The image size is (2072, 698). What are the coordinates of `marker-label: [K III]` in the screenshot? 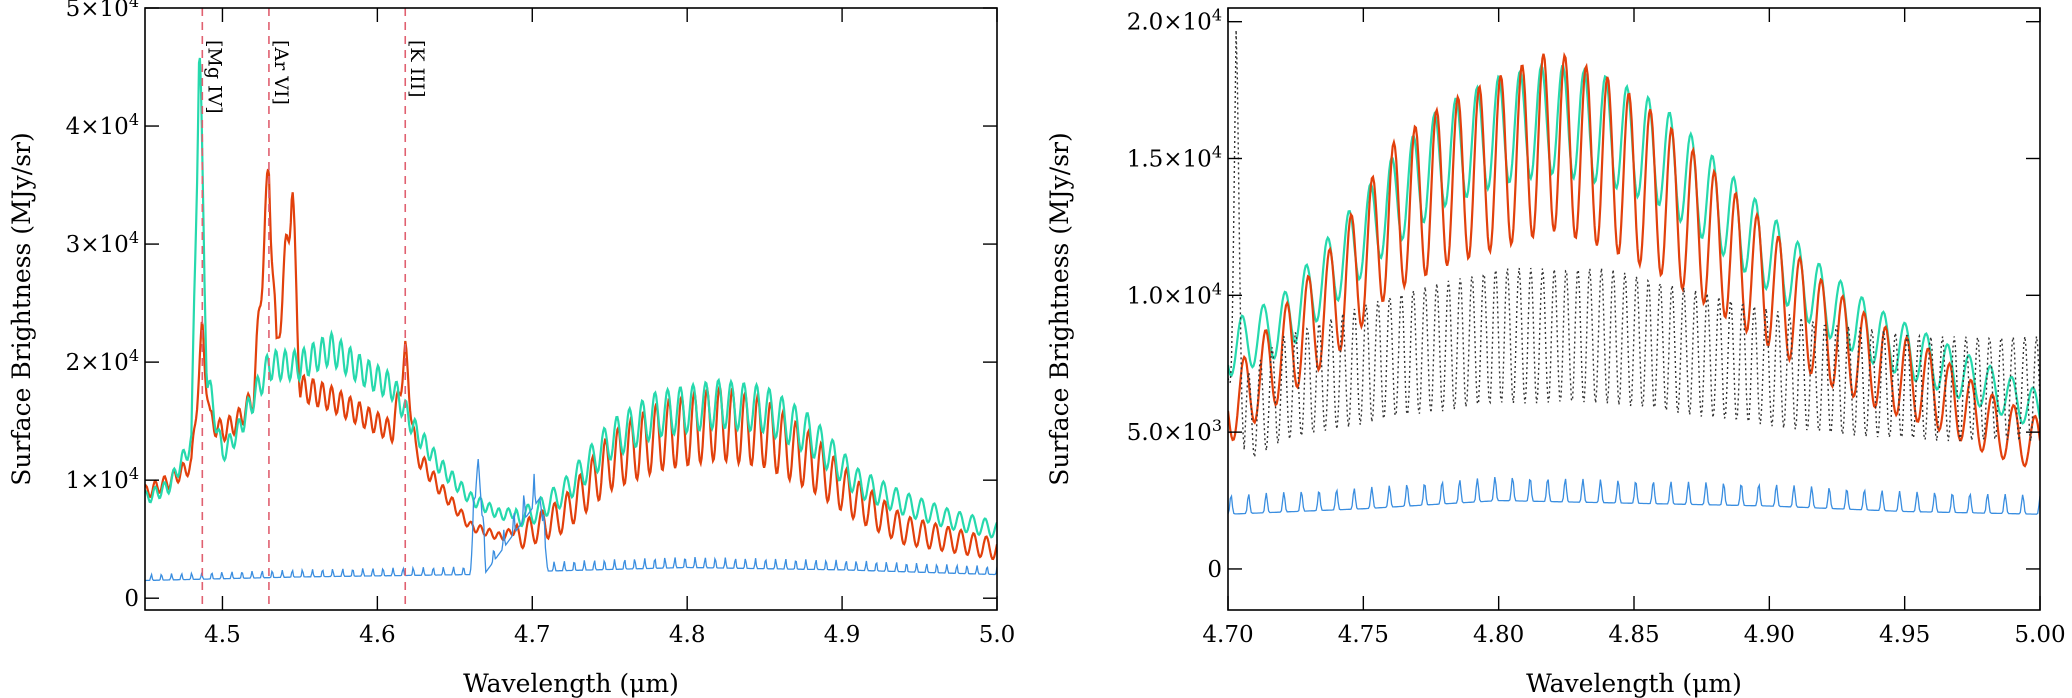 It's located at (417, 69).